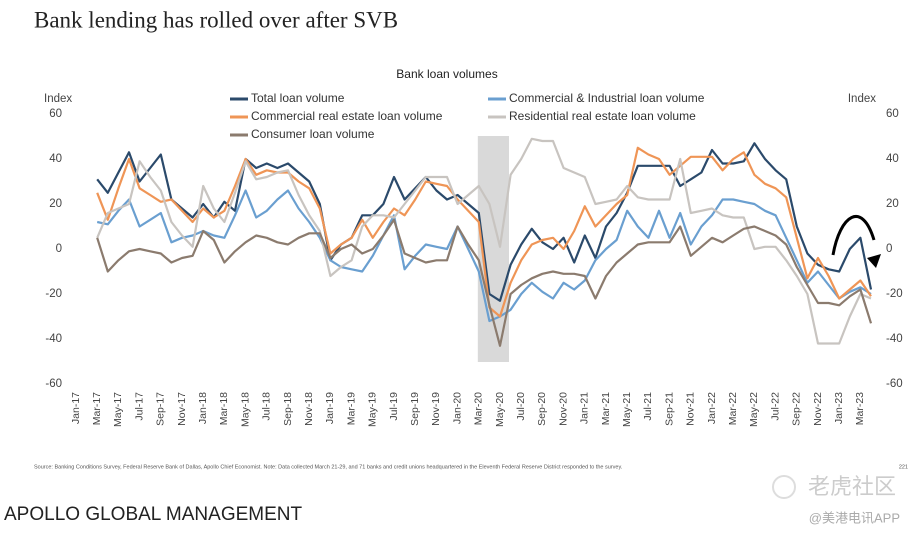 The height and width of the screenshot is (540, 918). What do you see at coordinates (153, 514) in the screenshot?
I see `brand: APOLLO GLOBAL MANAGEMENT` at bounding box center [153, 514].